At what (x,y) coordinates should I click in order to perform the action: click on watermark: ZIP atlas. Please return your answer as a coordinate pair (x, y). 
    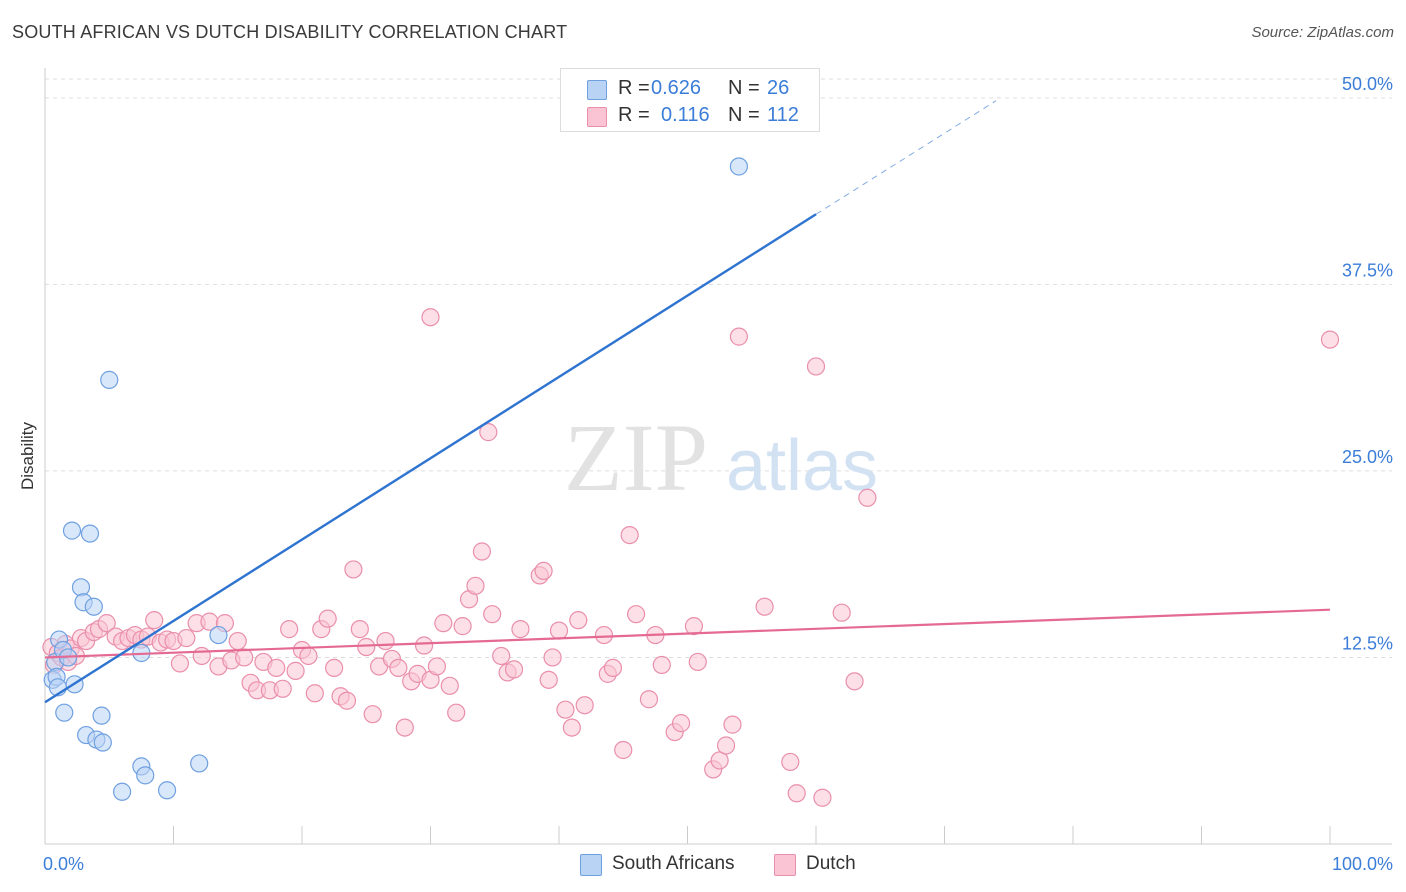
    Looking at the image, I should click on (721, 457).